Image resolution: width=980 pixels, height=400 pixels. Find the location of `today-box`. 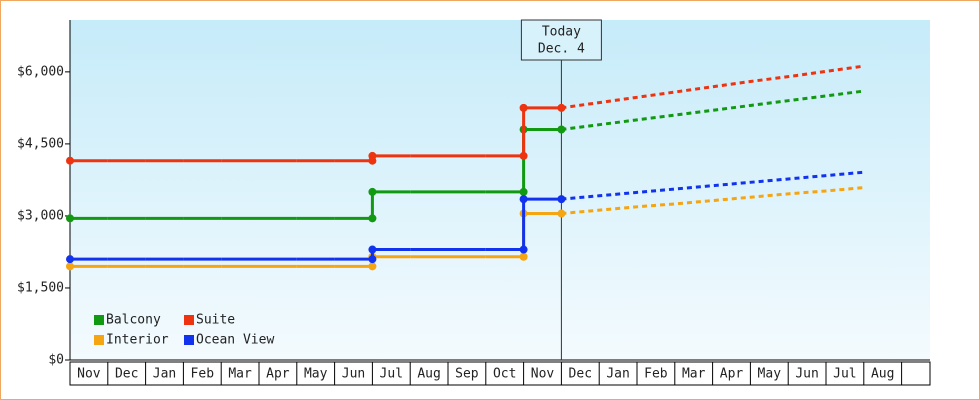

today-box is located at coordinates (561, 40).